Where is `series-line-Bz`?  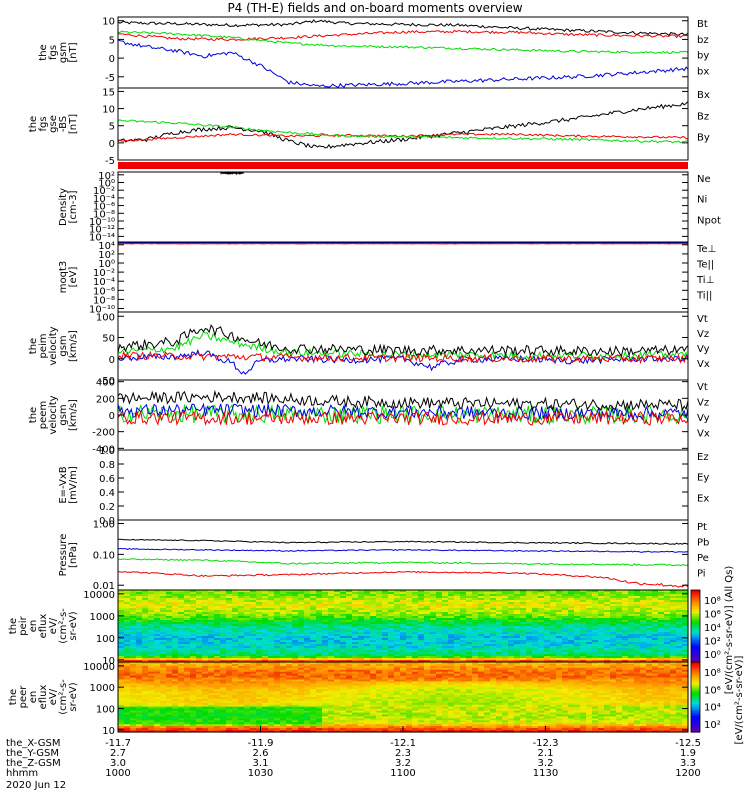
series-line-Bz is located at coordinates (403, 137).